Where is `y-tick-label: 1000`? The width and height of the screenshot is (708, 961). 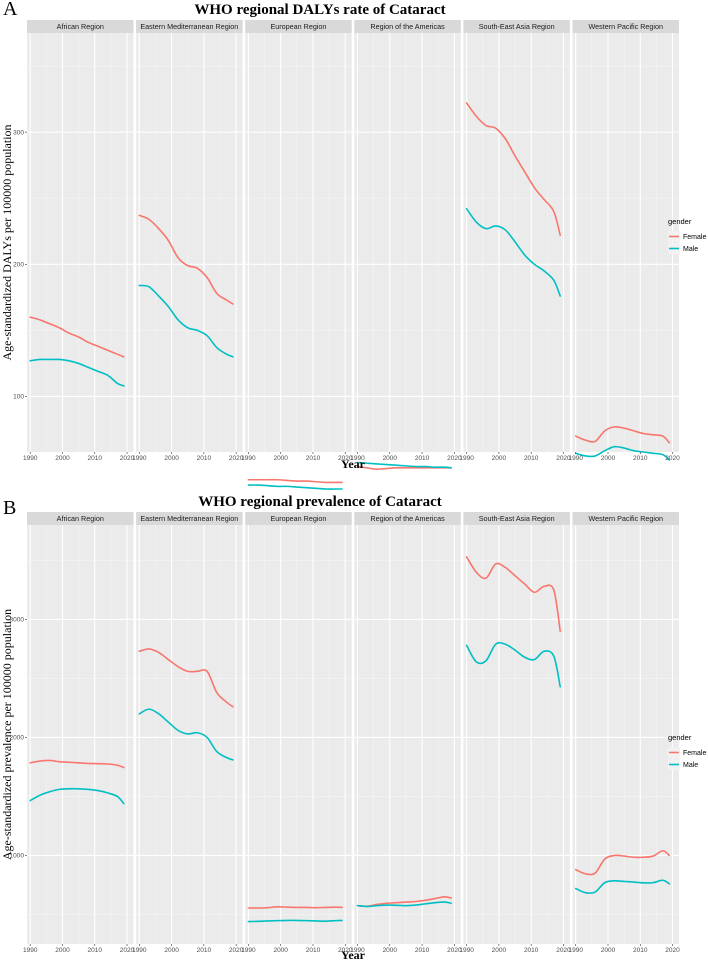
y-tick-label: 1000 is located at coordinates (17, 856).